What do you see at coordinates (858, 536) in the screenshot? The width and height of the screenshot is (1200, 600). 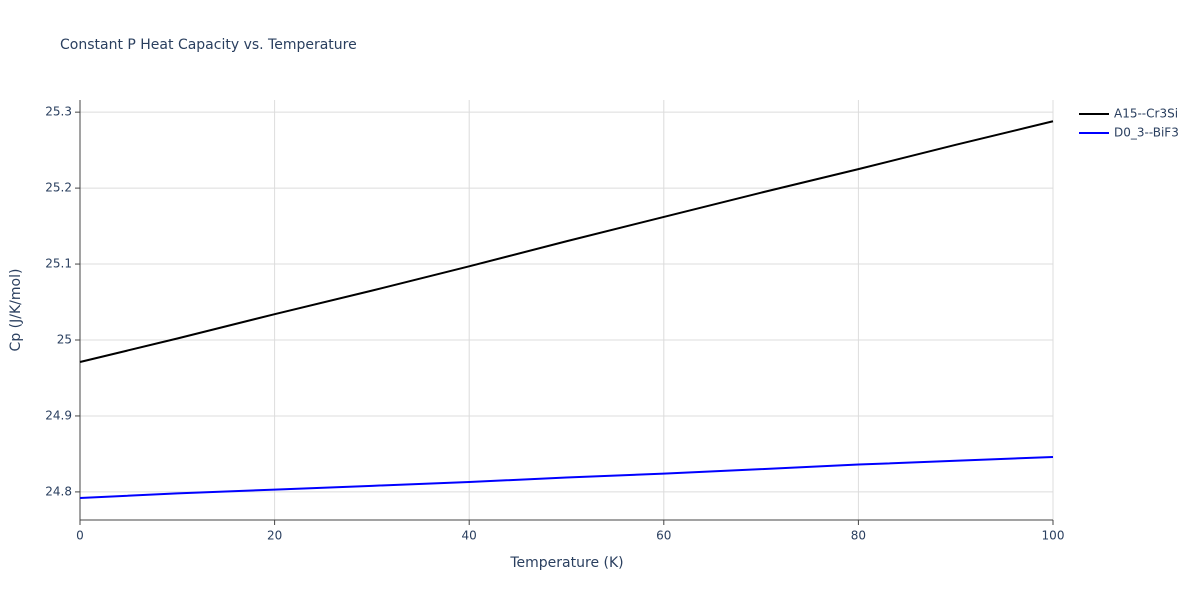 I see `x-tick-label: 80` at bounding box center [858, 536].